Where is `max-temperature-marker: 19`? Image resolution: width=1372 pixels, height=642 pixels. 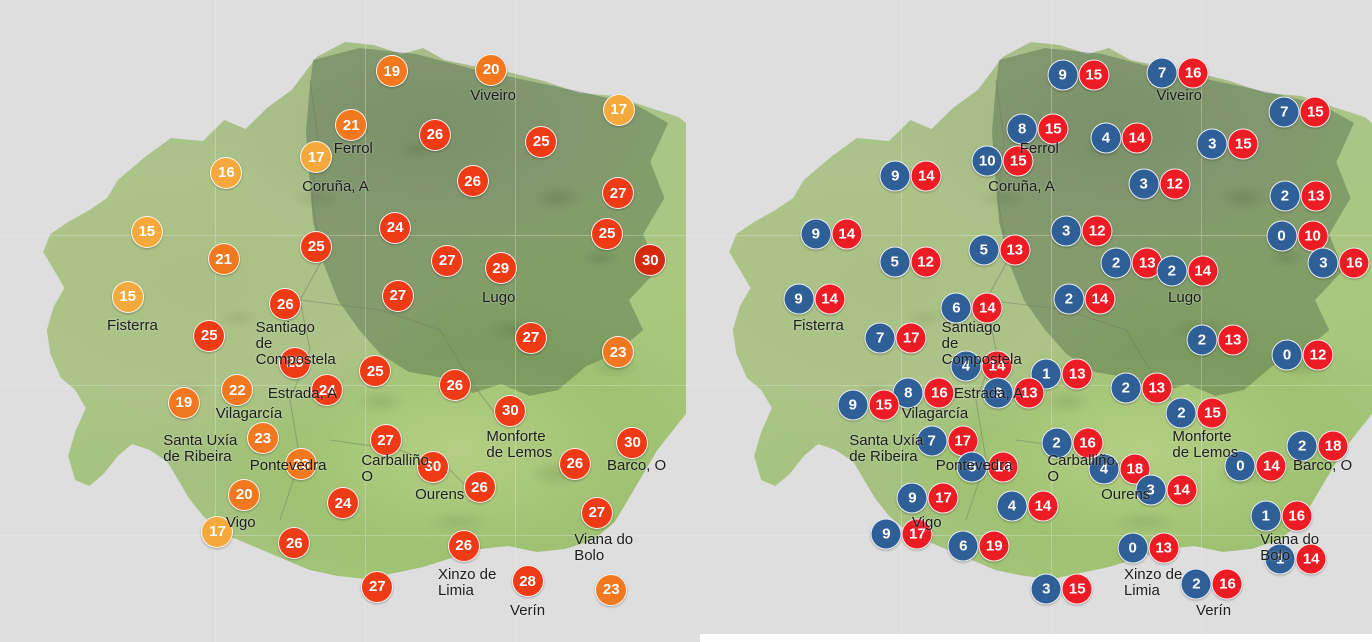
max-temperature-marker: 19 is located at coordinates (994, 546).